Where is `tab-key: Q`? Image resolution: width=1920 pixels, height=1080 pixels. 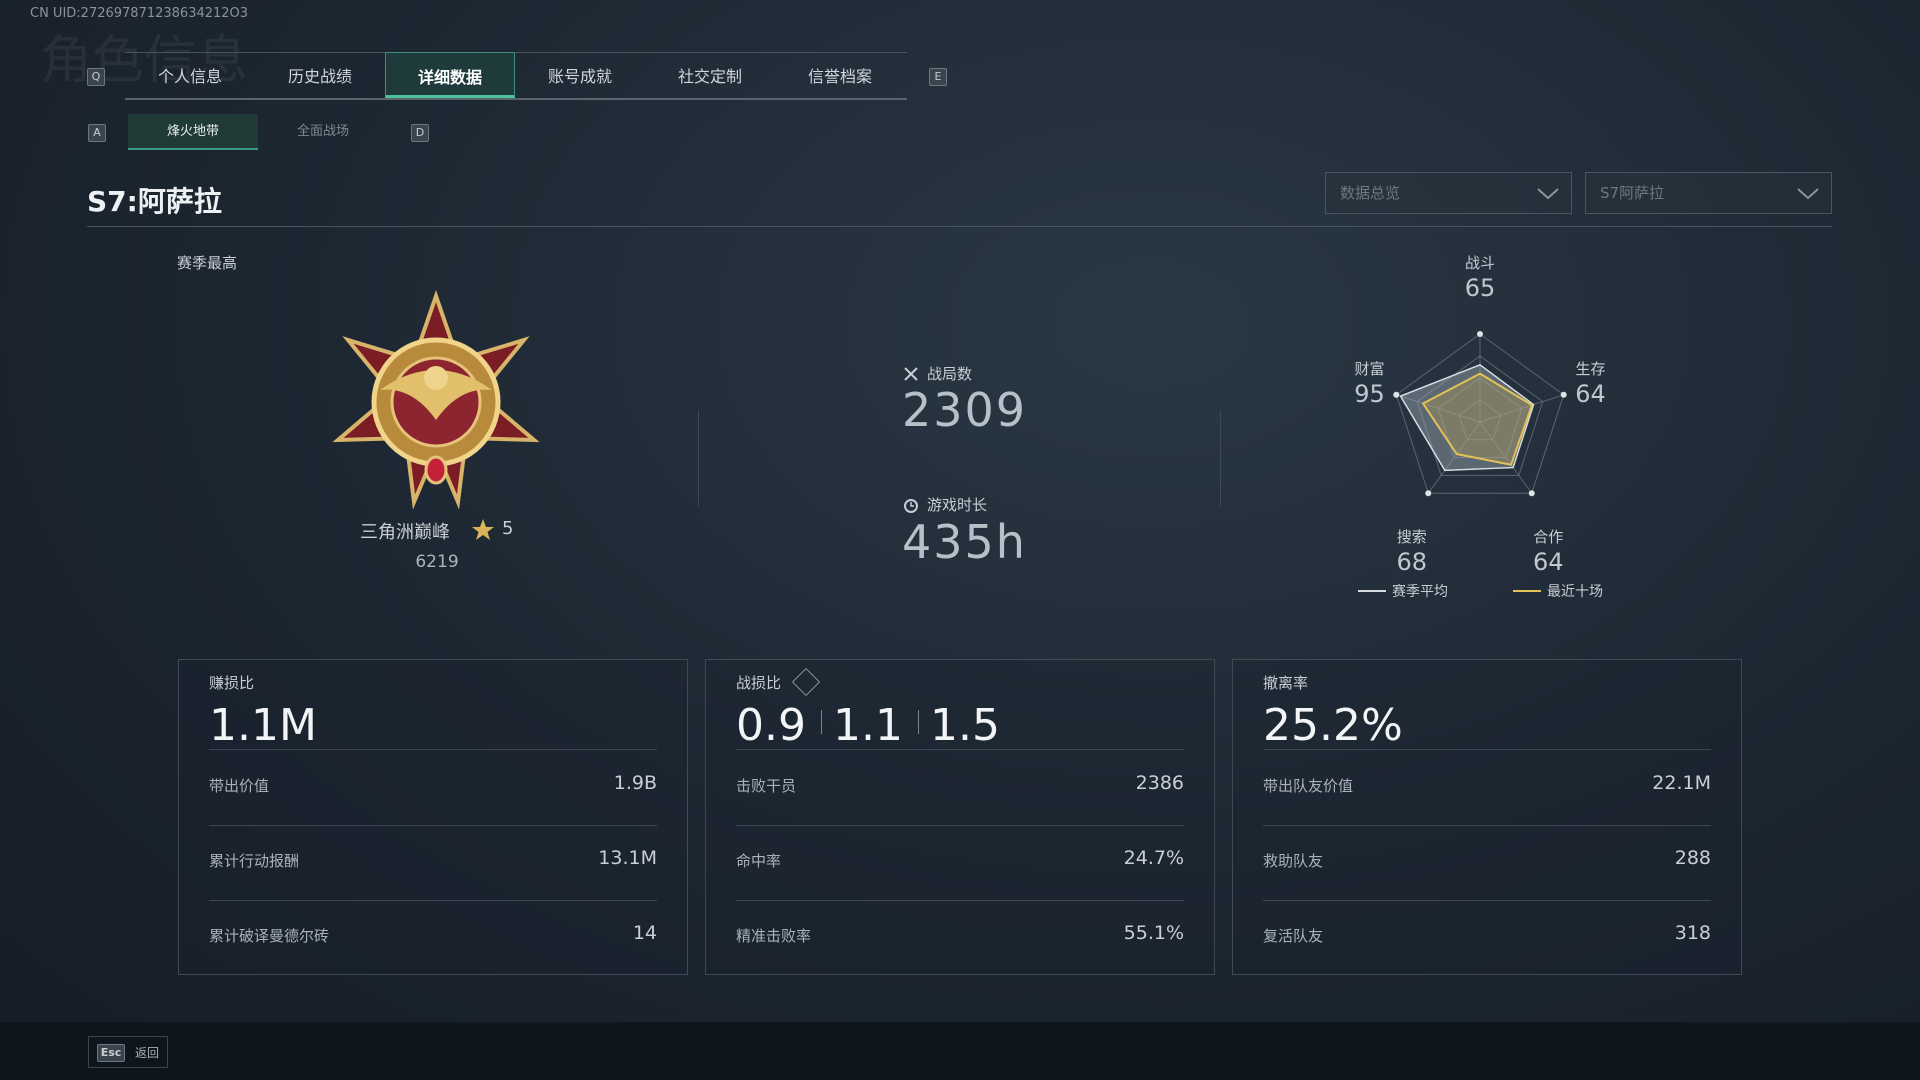
tab-key: Q is located at coordinates (96, 77).